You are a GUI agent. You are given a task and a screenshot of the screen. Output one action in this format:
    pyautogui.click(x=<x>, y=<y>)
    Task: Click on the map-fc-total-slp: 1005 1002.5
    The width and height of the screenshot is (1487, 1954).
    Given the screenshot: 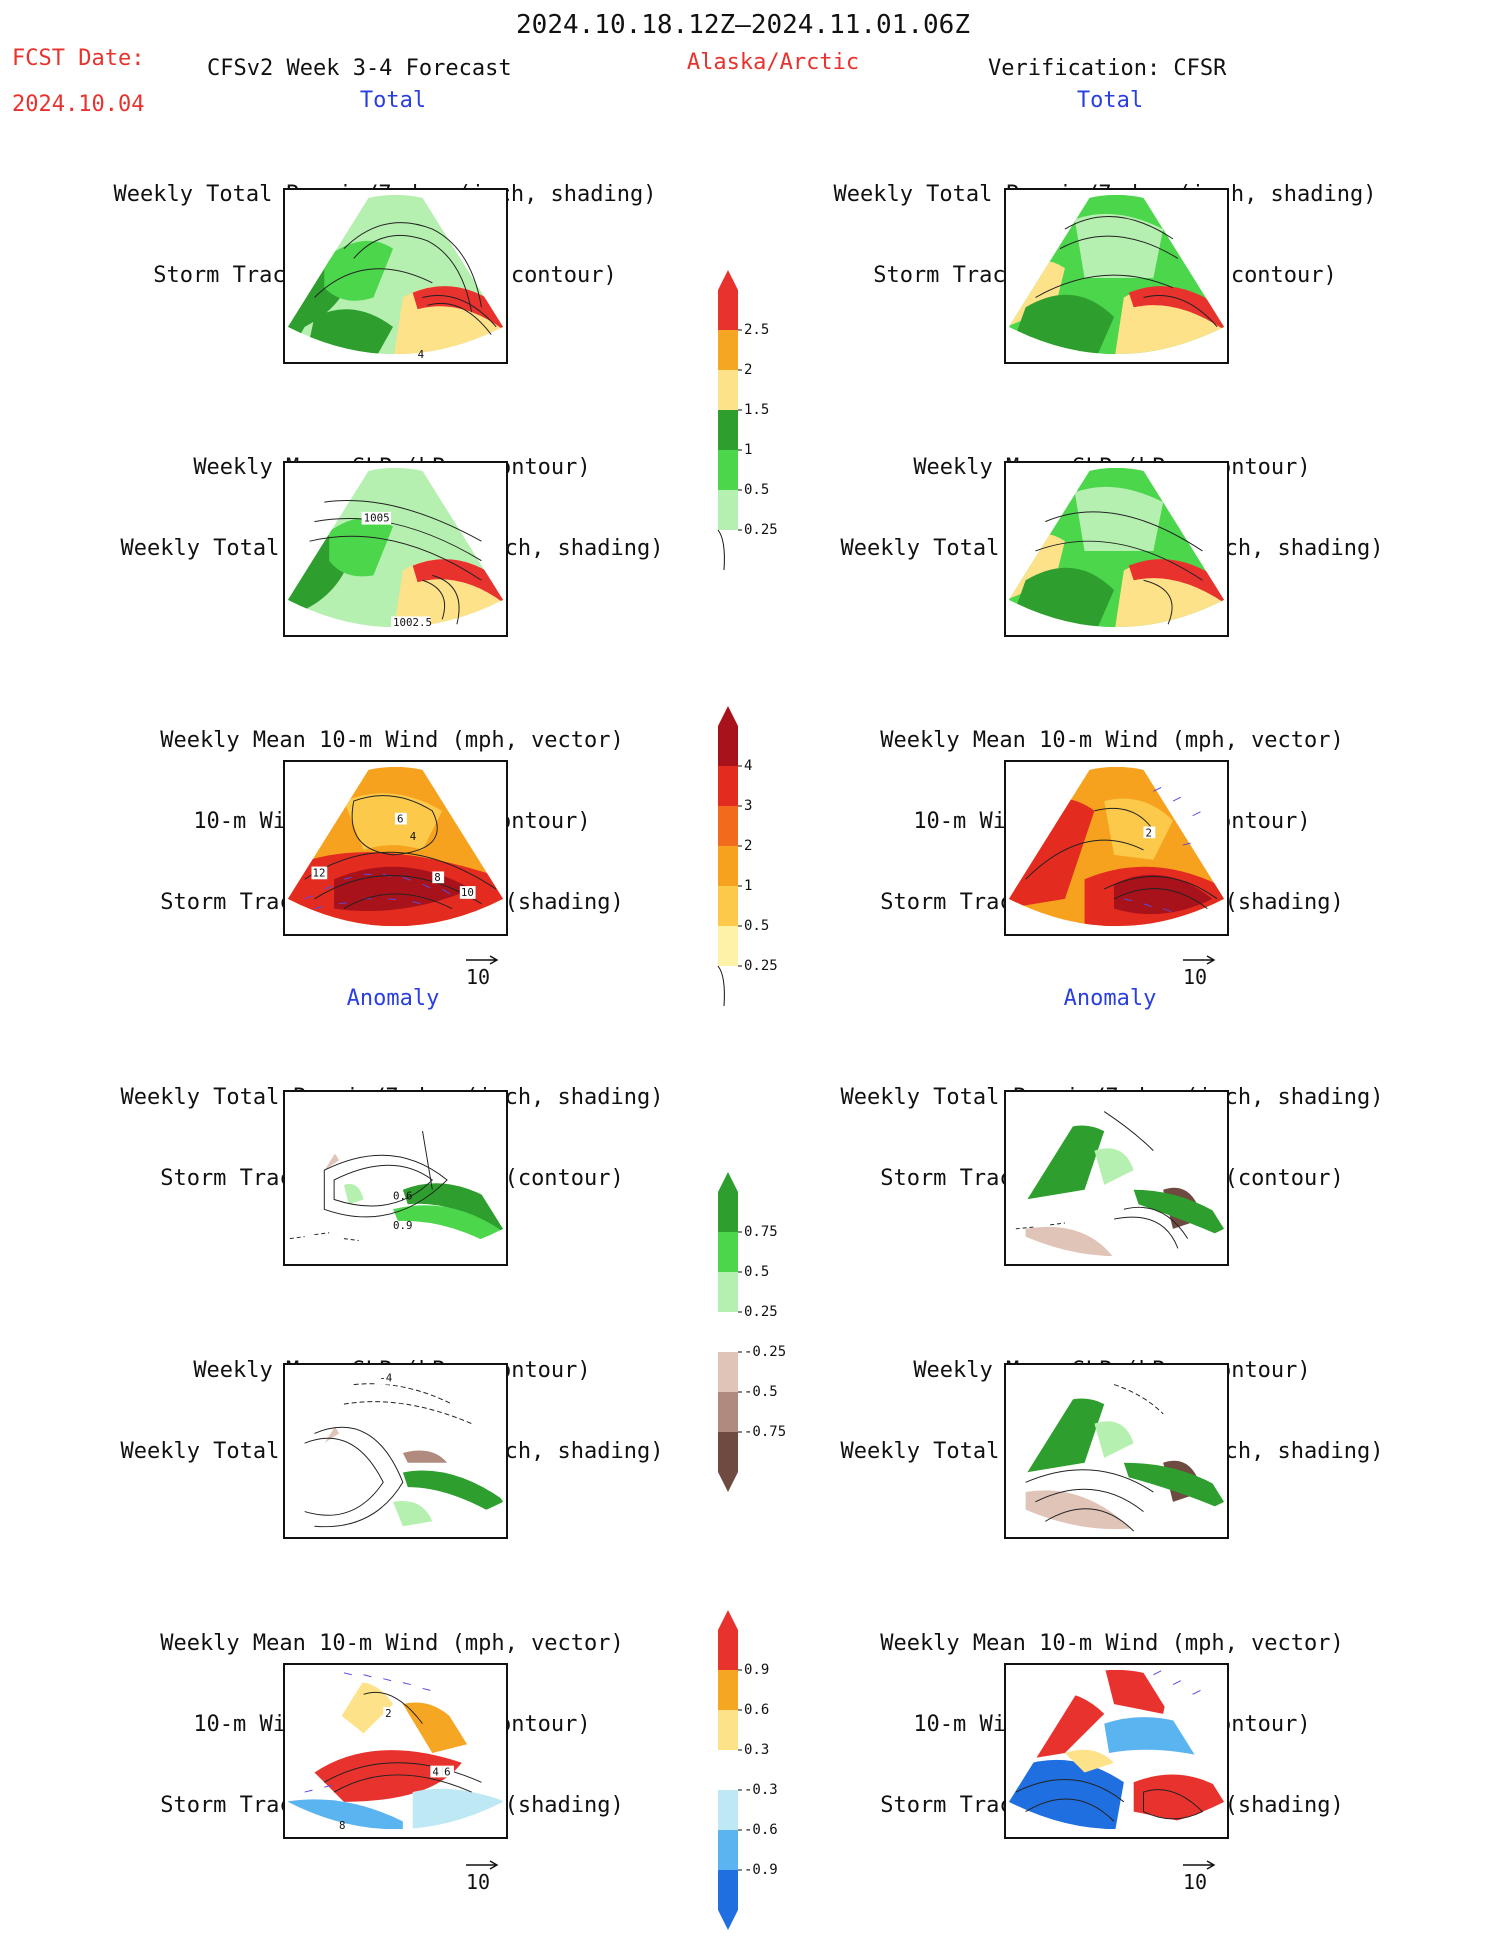 What is the action you would take?
    pyautogui.click(x=395, y=549)
    